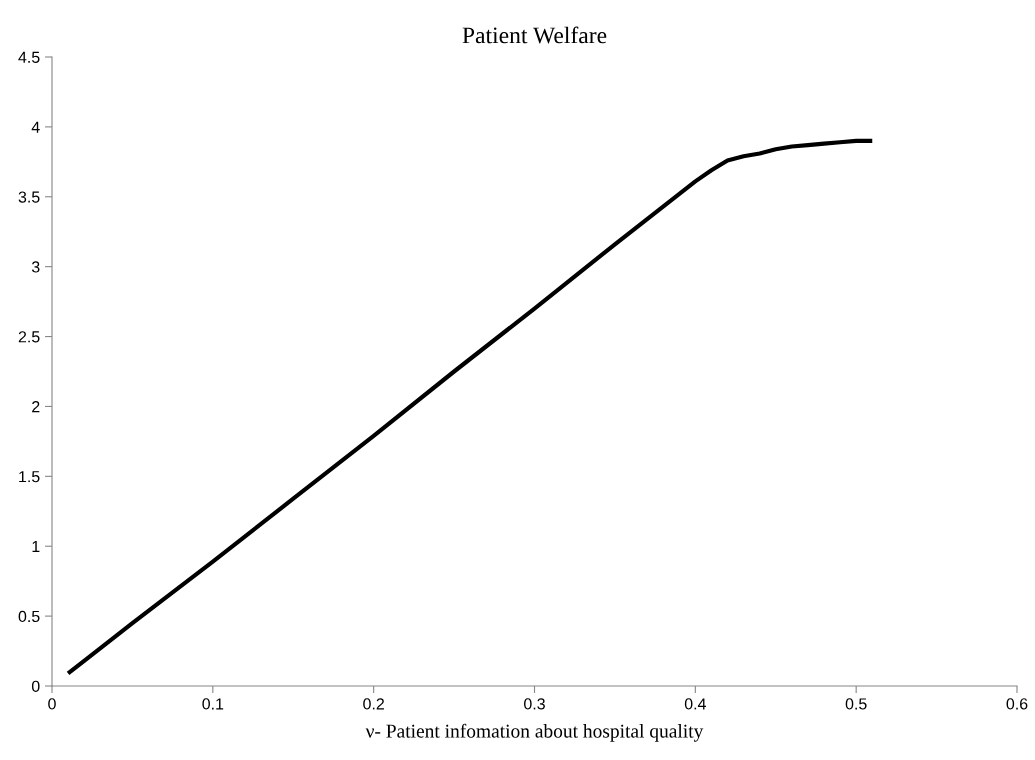 This screenshot has width=1035, height=760. What do you see at coordinates (856, 704) in the screenshot?
I see `x-tick-label: 0.5` at bounding box center [856, 704].